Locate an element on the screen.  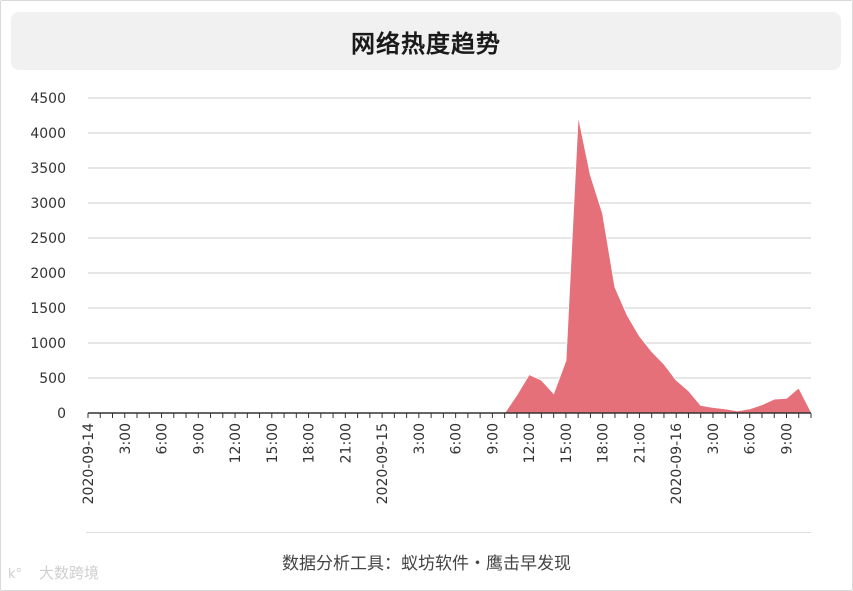
y-tick-label: 500 is located at coordinates (52, 379).